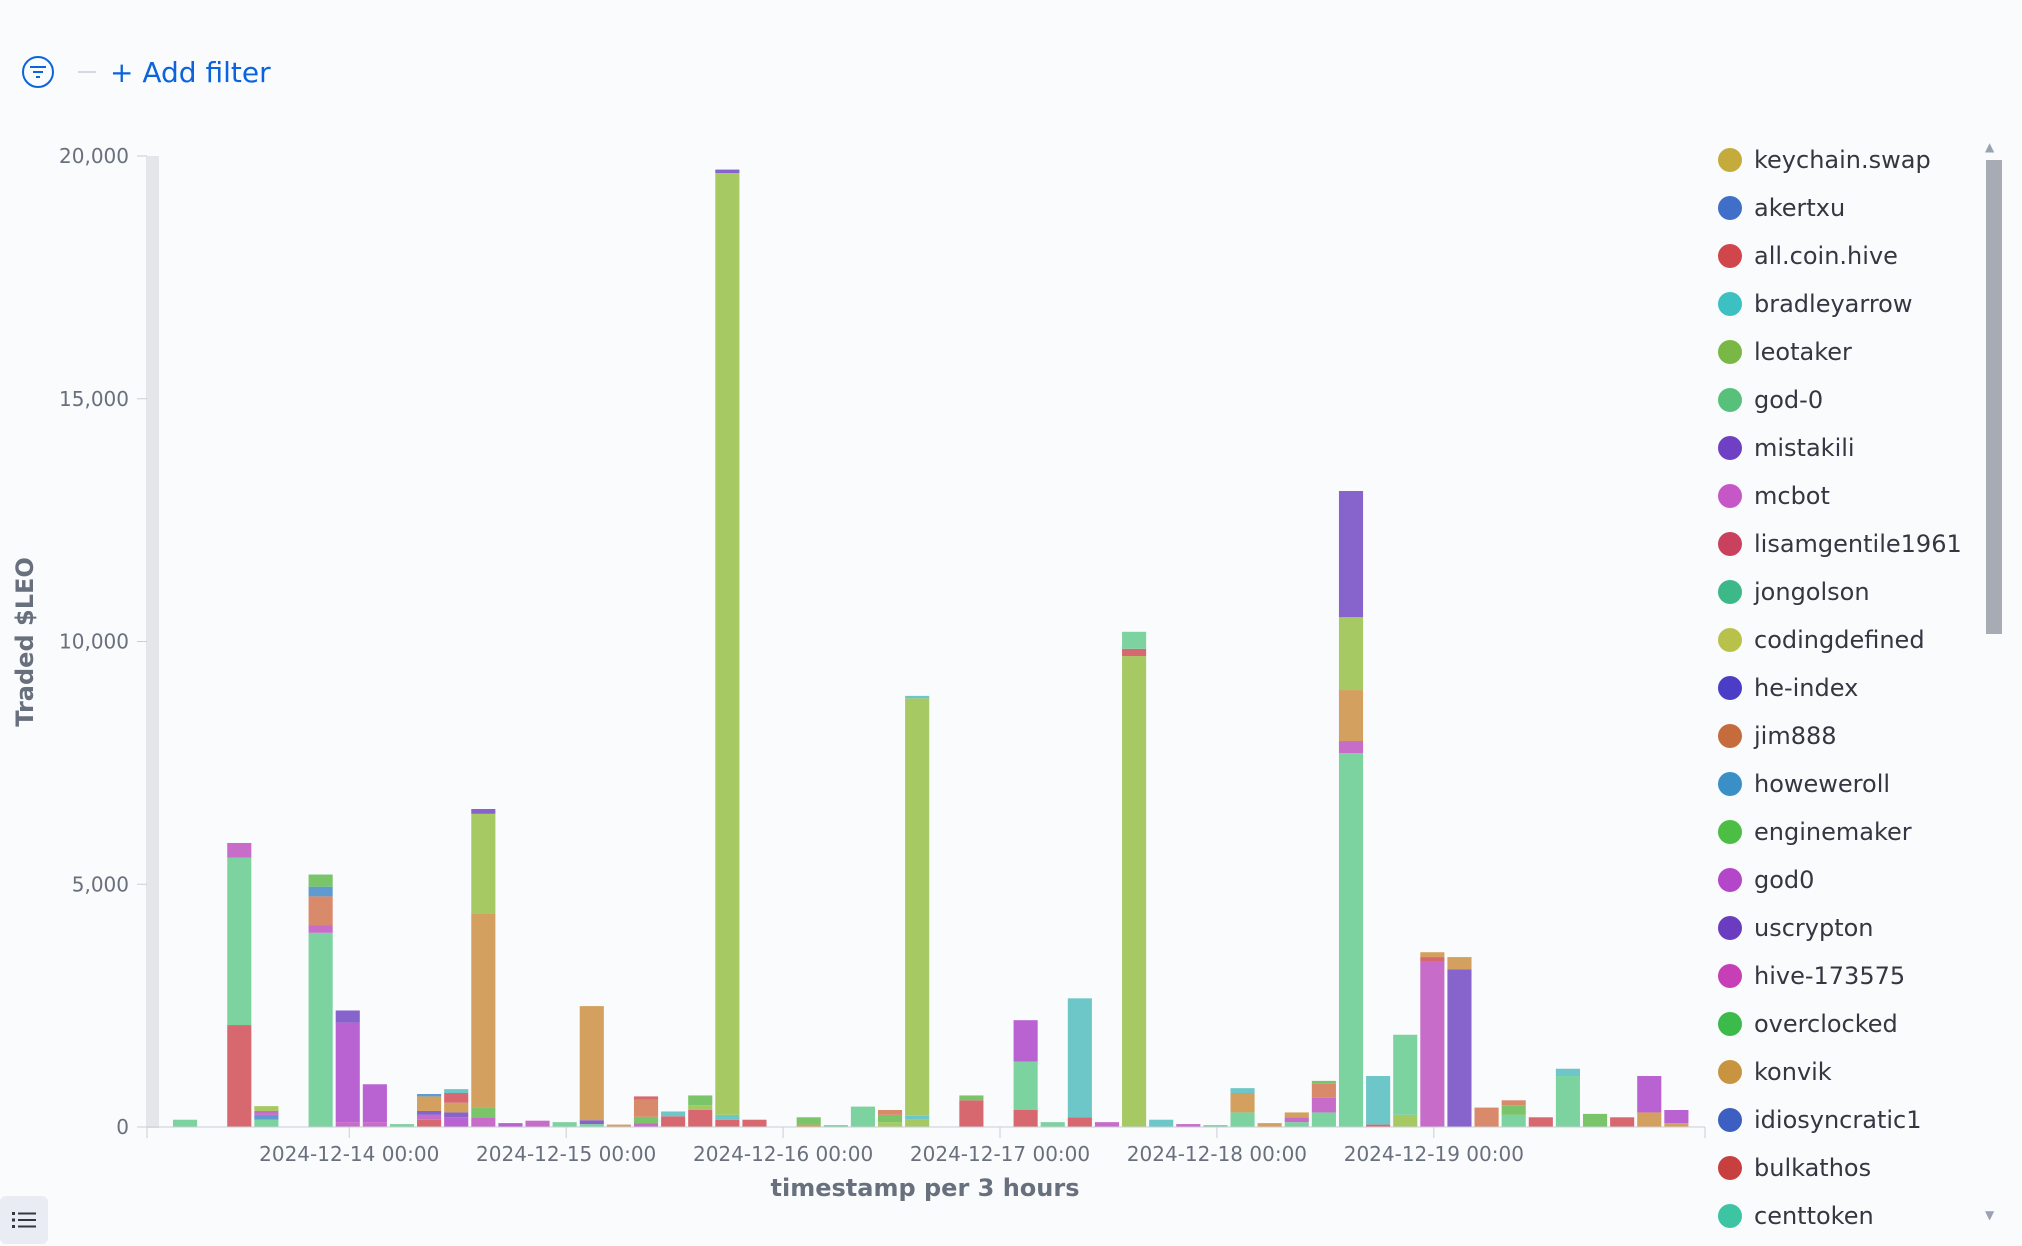 The image size is (2022, 1246). Describe the element at coordinates (1781, 208) in the screenshot. I see `legend-item: akertxu` at that location.